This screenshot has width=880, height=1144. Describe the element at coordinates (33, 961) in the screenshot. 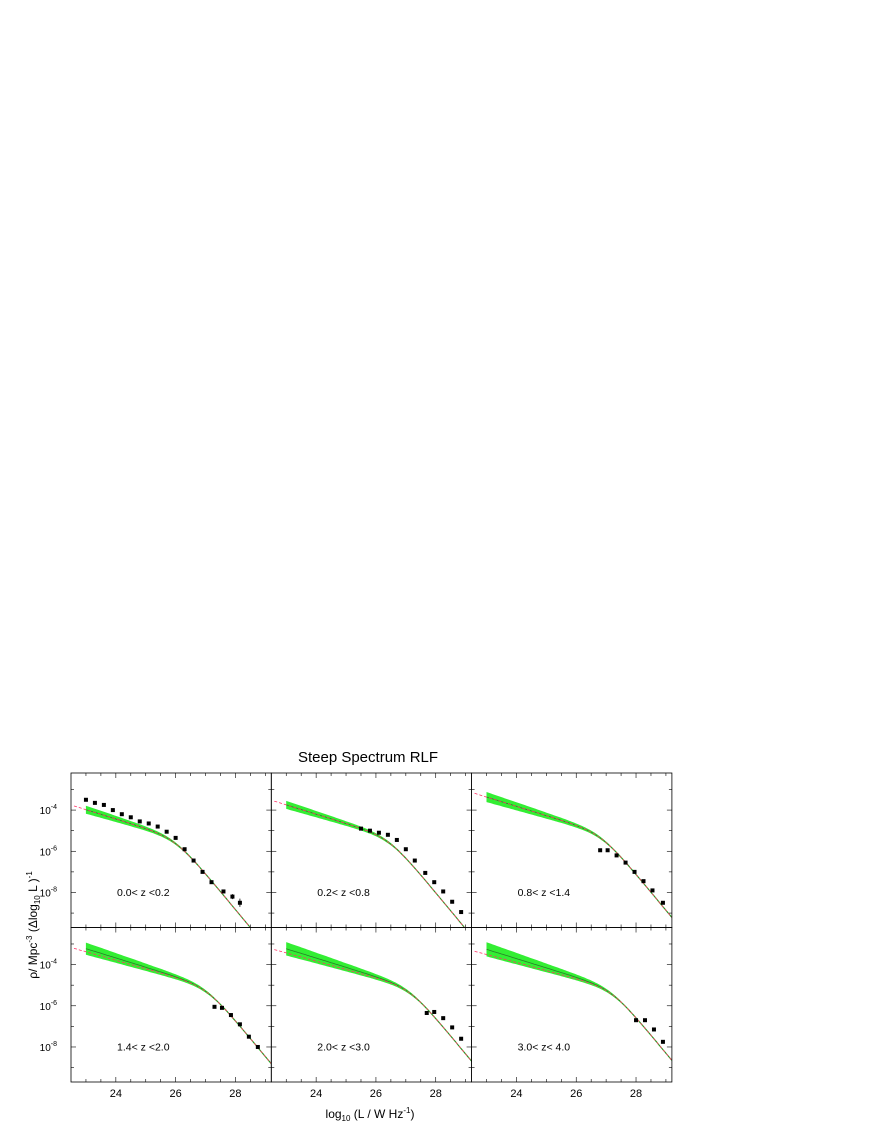

I see `y-axis-label-a: ρ/ Mpc` at that location.